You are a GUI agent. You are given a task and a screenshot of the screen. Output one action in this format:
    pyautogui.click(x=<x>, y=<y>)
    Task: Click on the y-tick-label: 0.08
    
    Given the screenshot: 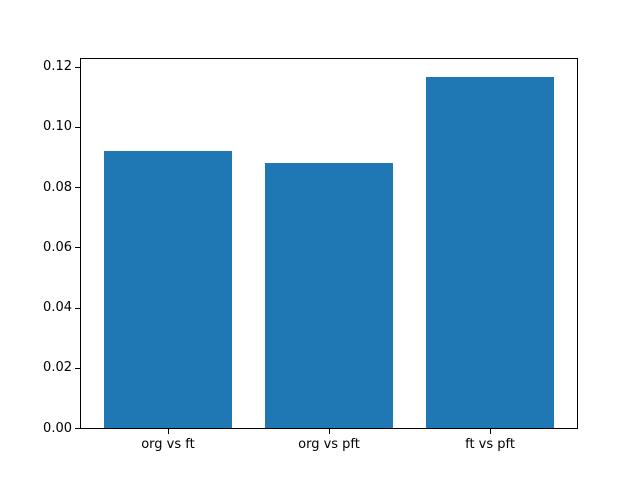 What is the action you would take?
    pyautogui.click(x=57, y=187)
    